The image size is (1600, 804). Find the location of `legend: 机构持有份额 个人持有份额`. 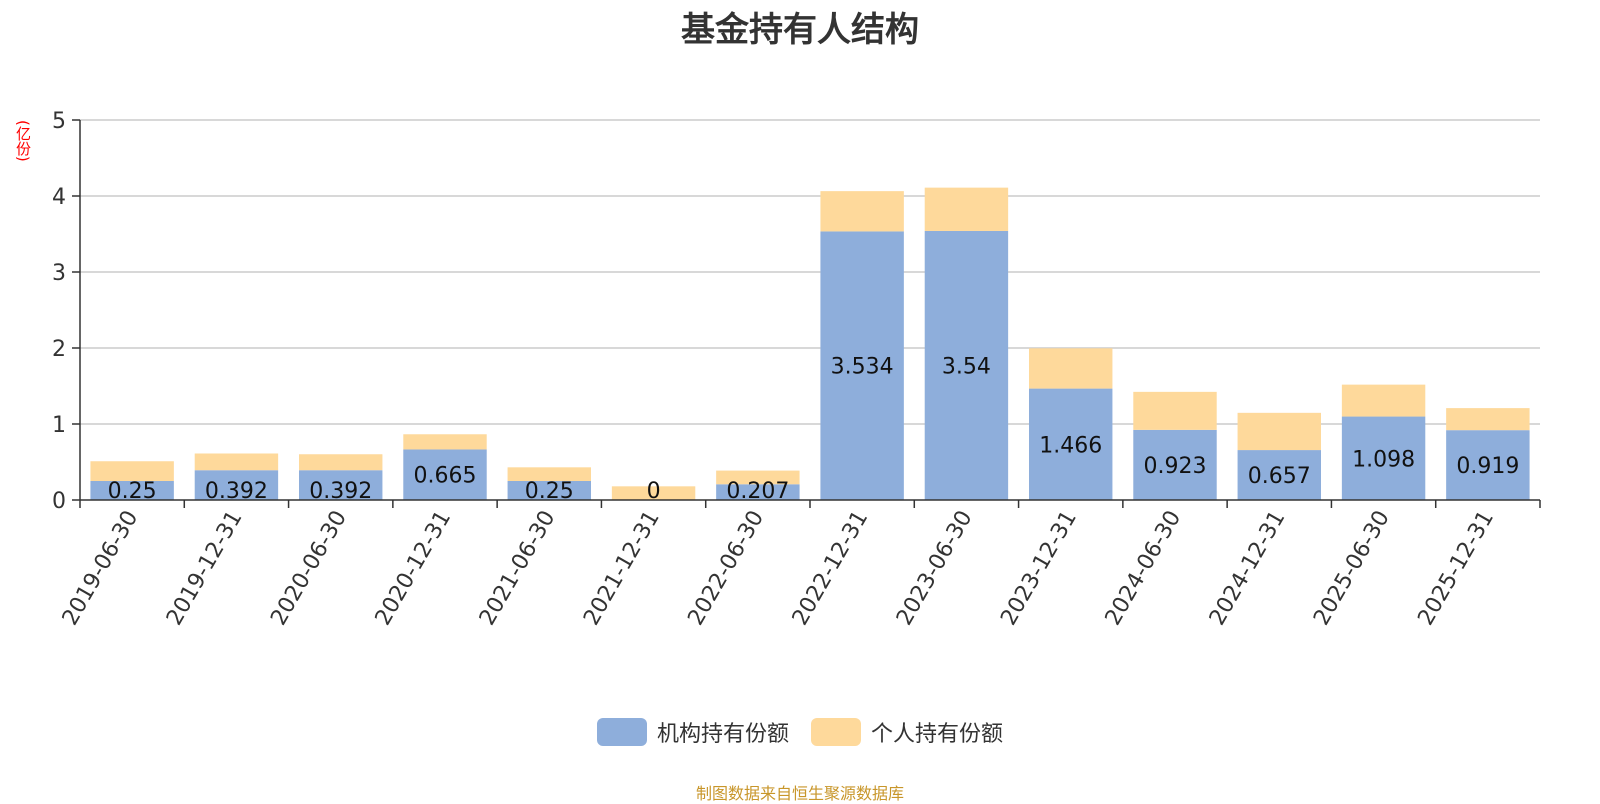

legend: 机构持有份额 个人持有份额 is located at coordinates (800, 732).